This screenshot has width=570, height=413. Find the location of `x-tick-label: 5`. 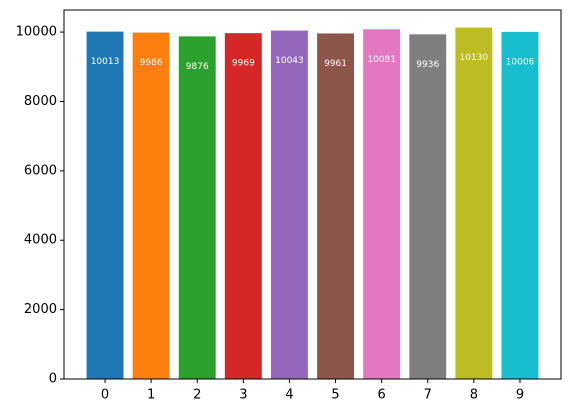

x-tick-label: 5 is located at coordinates (335, 395).